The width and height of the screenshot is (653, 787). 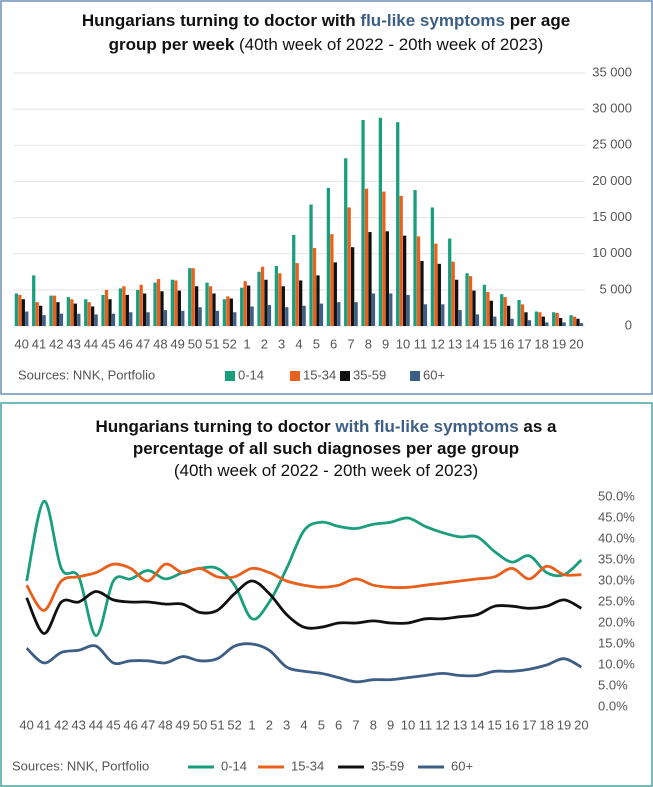 What do you see at coordinates (616, 579) in the screenshot?
I see `y-tick-label: 30.0%` at bounding box center [616, 579].